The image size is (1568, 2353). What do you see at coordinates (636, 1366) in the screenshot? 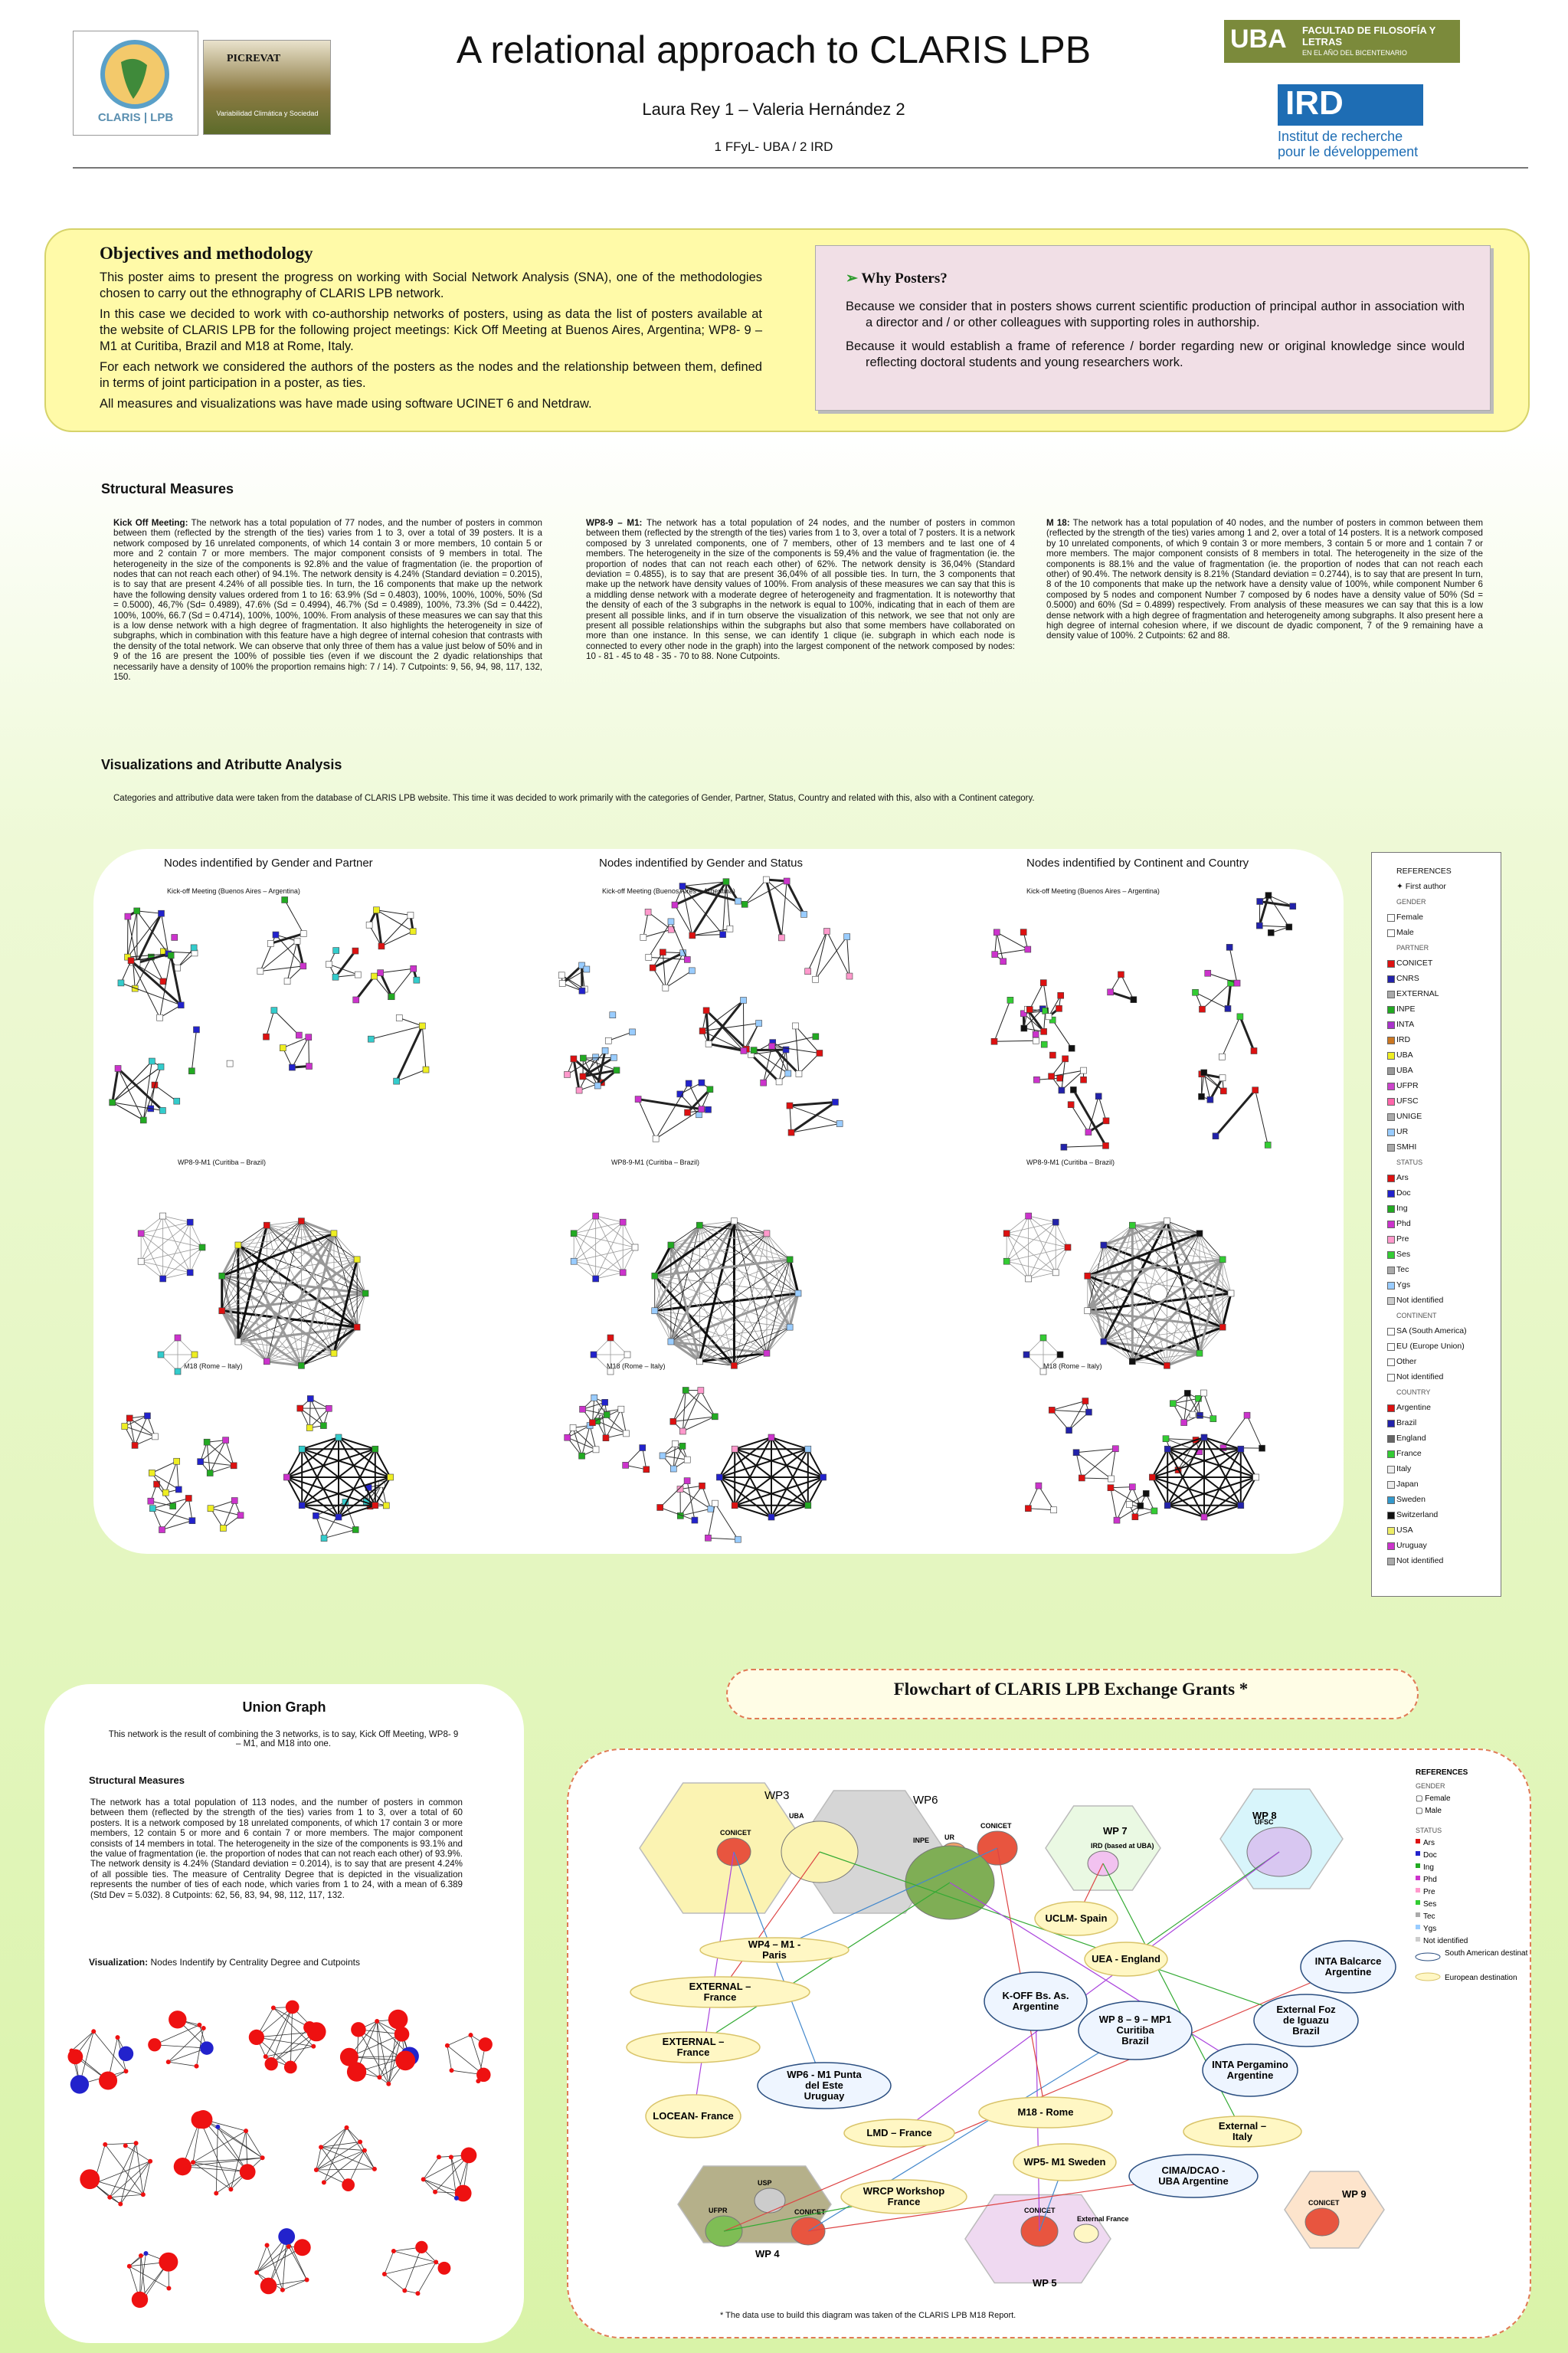
I see `row-label-m18-2: M18 (Rome – Italy)` at bounding box center [636, 1366].